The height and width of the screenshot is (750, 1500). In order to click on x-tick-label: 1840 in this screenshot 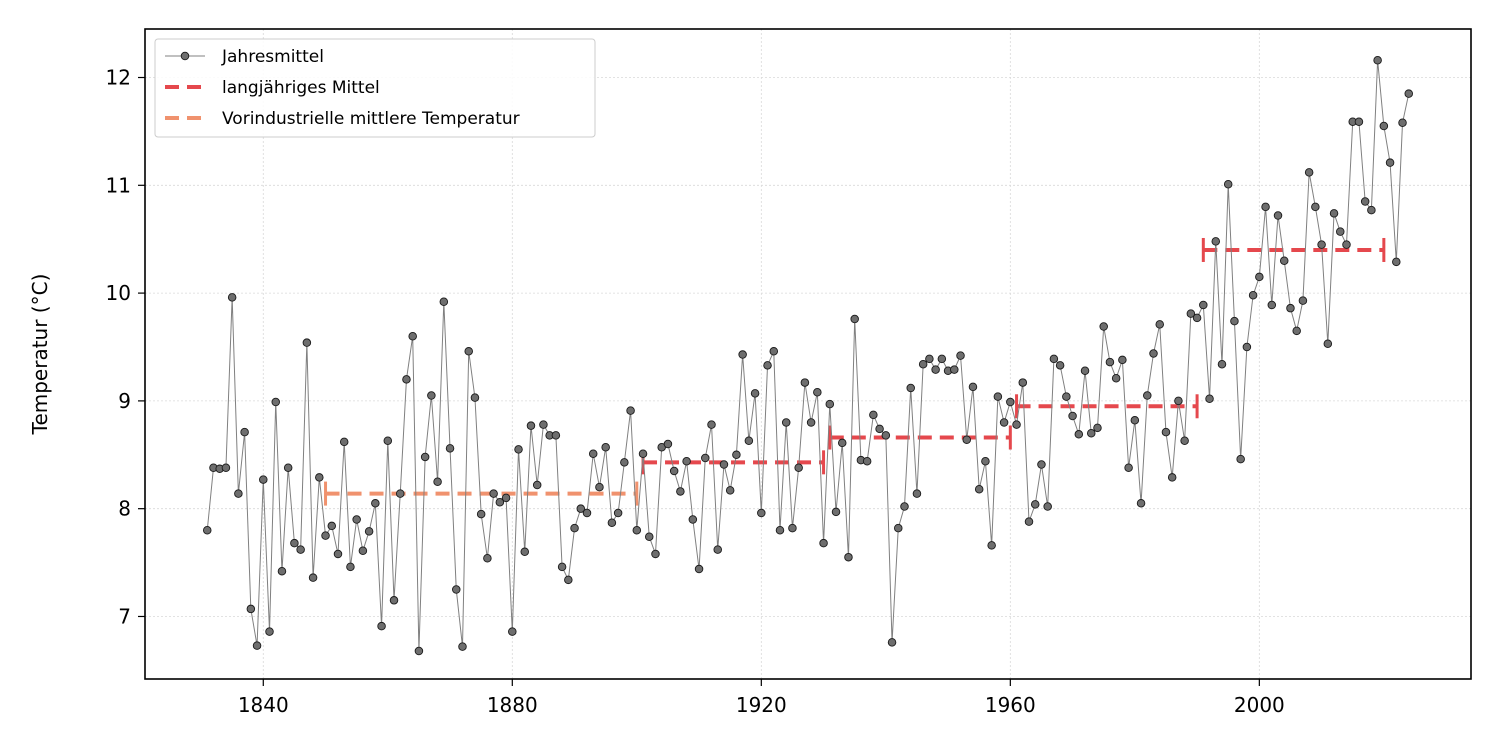, I will do `click(263, 705)`.